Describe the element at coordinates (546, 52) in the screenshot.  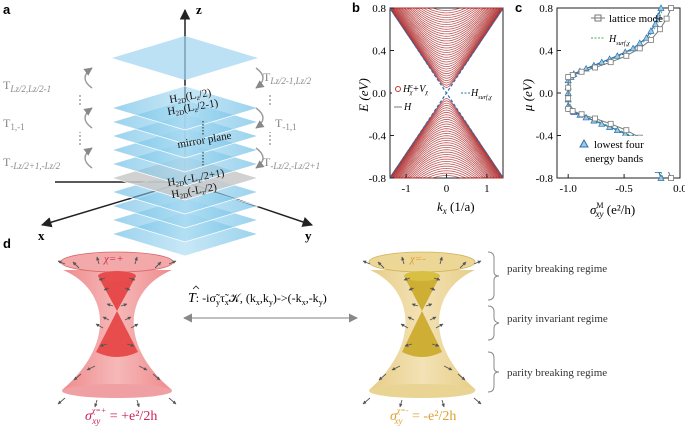
I see `ytick-label-c: 0.4` at that location.